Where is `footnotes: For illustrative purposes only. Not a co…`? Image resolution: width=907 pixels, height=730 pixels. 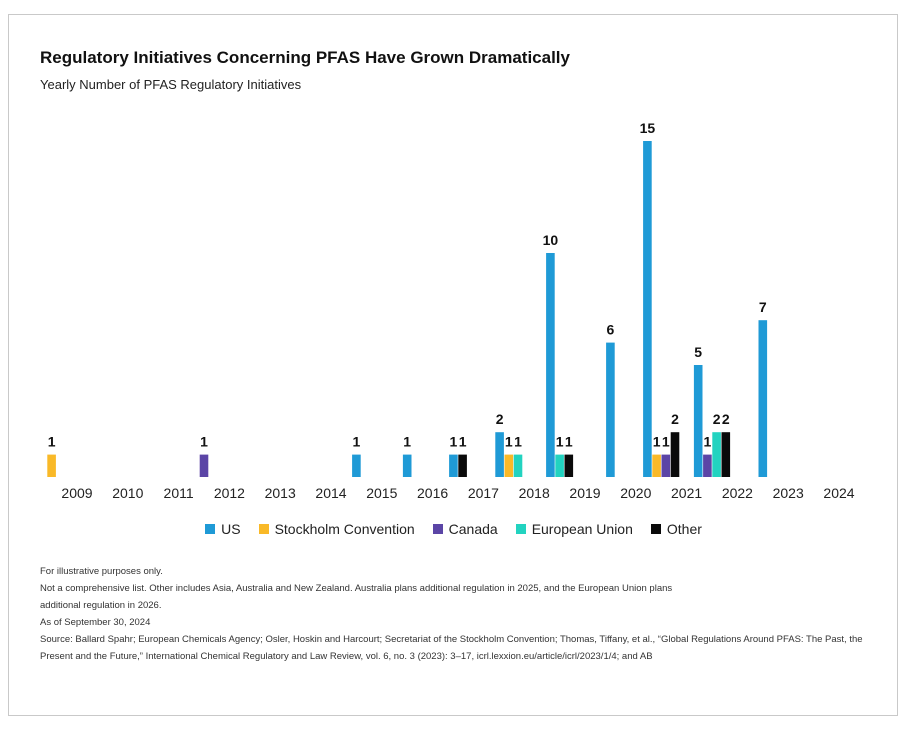
footnotes: For illustrative purposes only. Not a co… is located at coordinates (460, 614).